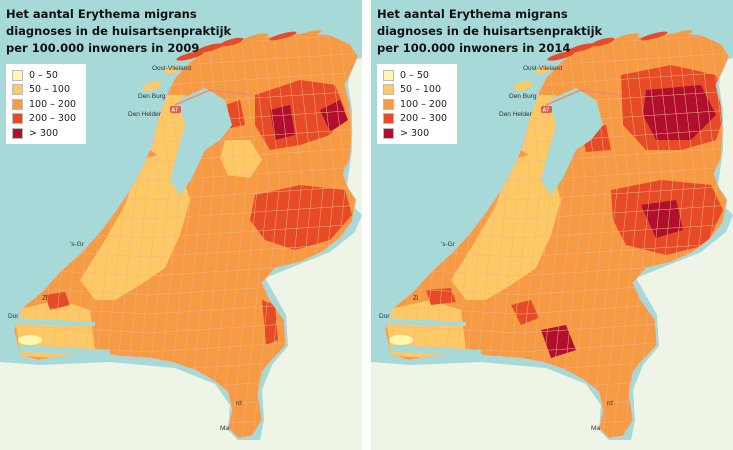 This screenshot has width=733, height=450. I want to click on title-line-3: per 100.000 inwoners in 2014, so click(474, 48).